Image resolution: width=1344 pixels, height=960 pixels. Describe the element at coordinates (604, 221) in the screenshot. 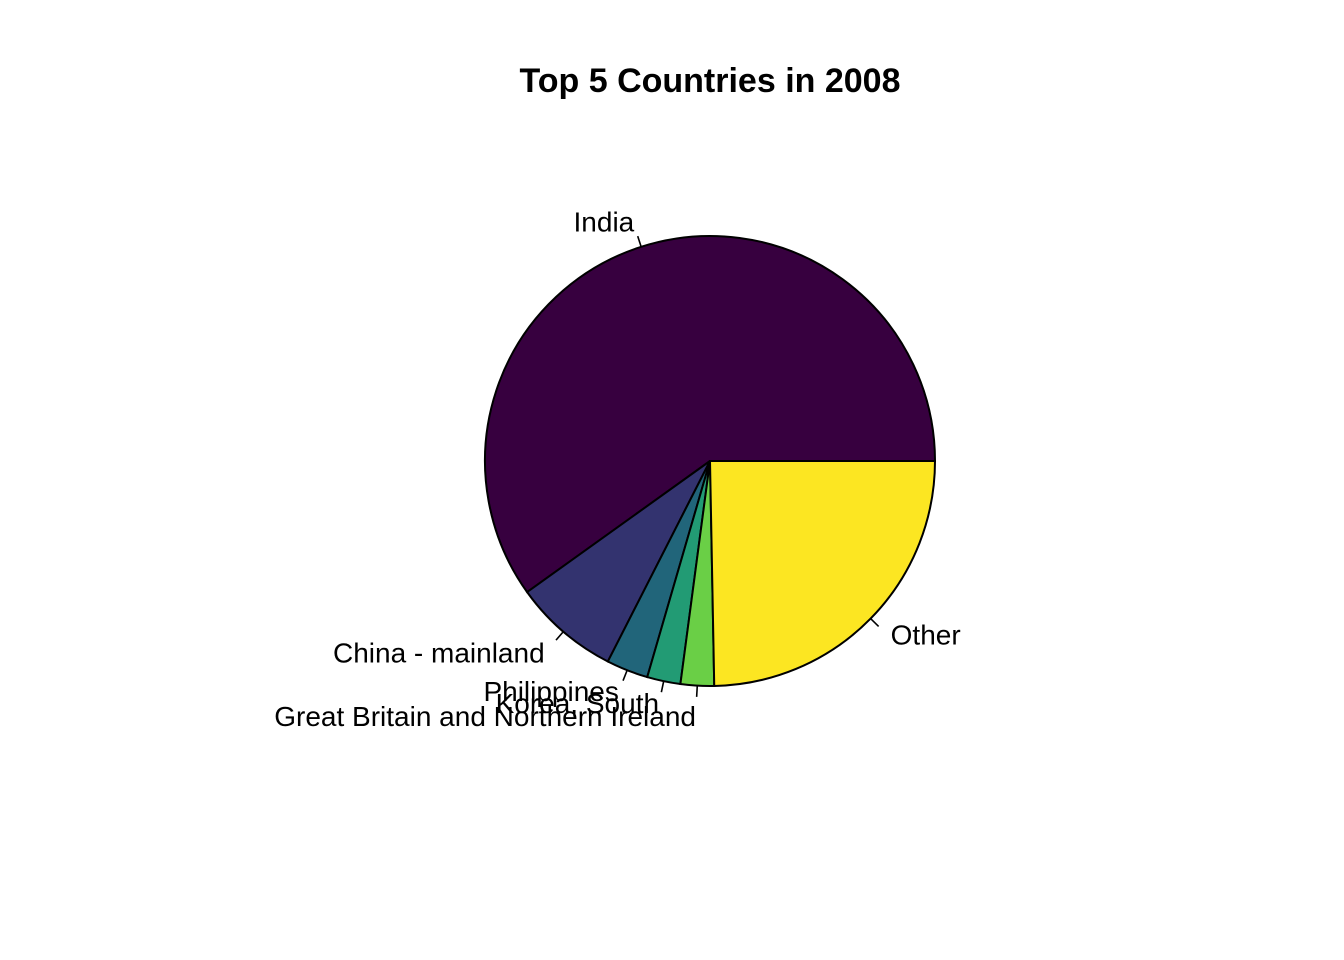

I see `slice-label: India` at that location.